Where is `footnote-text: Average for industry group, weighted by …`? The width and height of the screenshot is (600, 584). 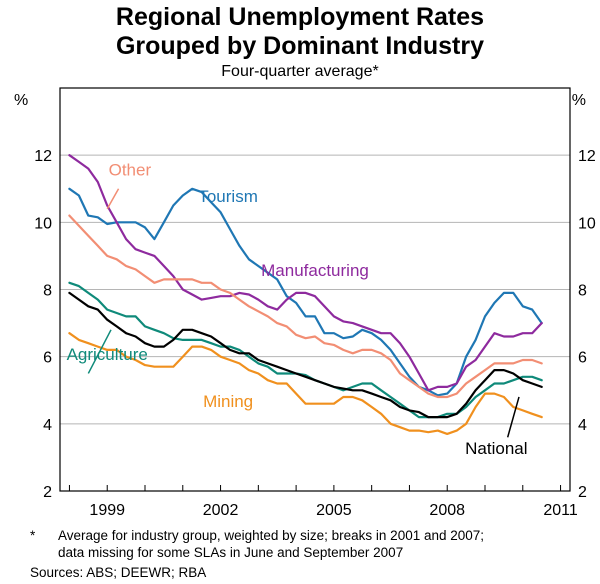 footnote-text: Average for industry group, weighted by … is located at coordinates (318, 544).